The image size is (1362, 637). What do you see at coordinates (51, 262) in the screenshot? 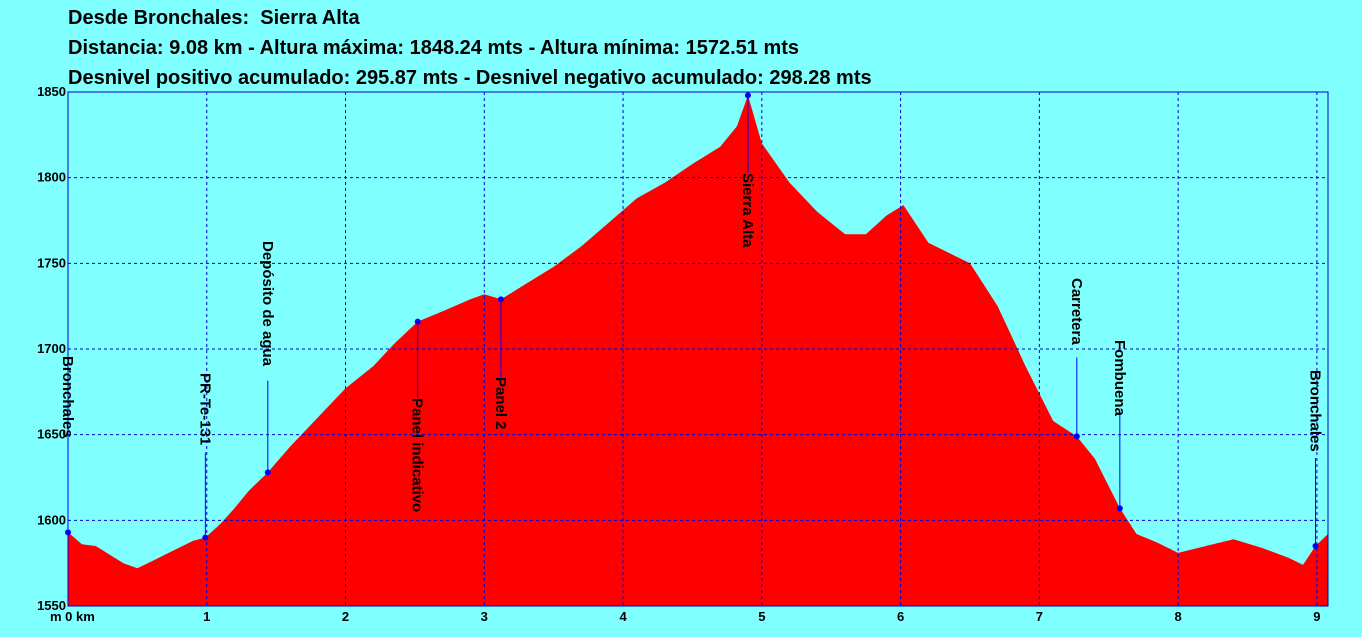
I see `y-tick-label: 1750` at bounding box center [51, 262].